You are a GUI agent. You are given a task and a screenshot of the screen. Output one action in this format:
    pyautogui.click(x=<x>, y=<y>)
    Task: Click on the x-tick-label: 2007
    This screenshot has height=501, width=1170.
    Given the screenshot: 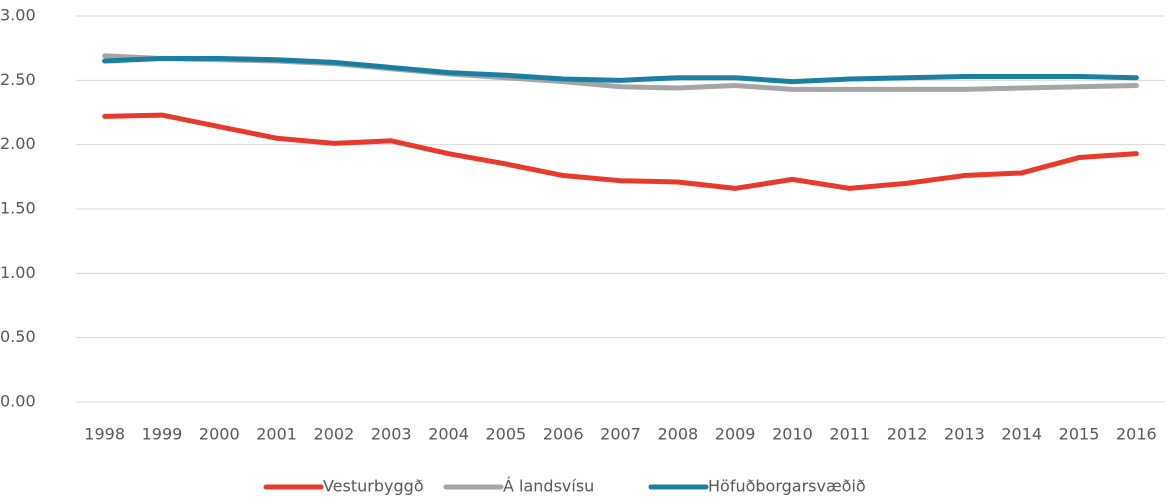 What is the action you would take?
    pyautogui.click(x=620, y=434)
    